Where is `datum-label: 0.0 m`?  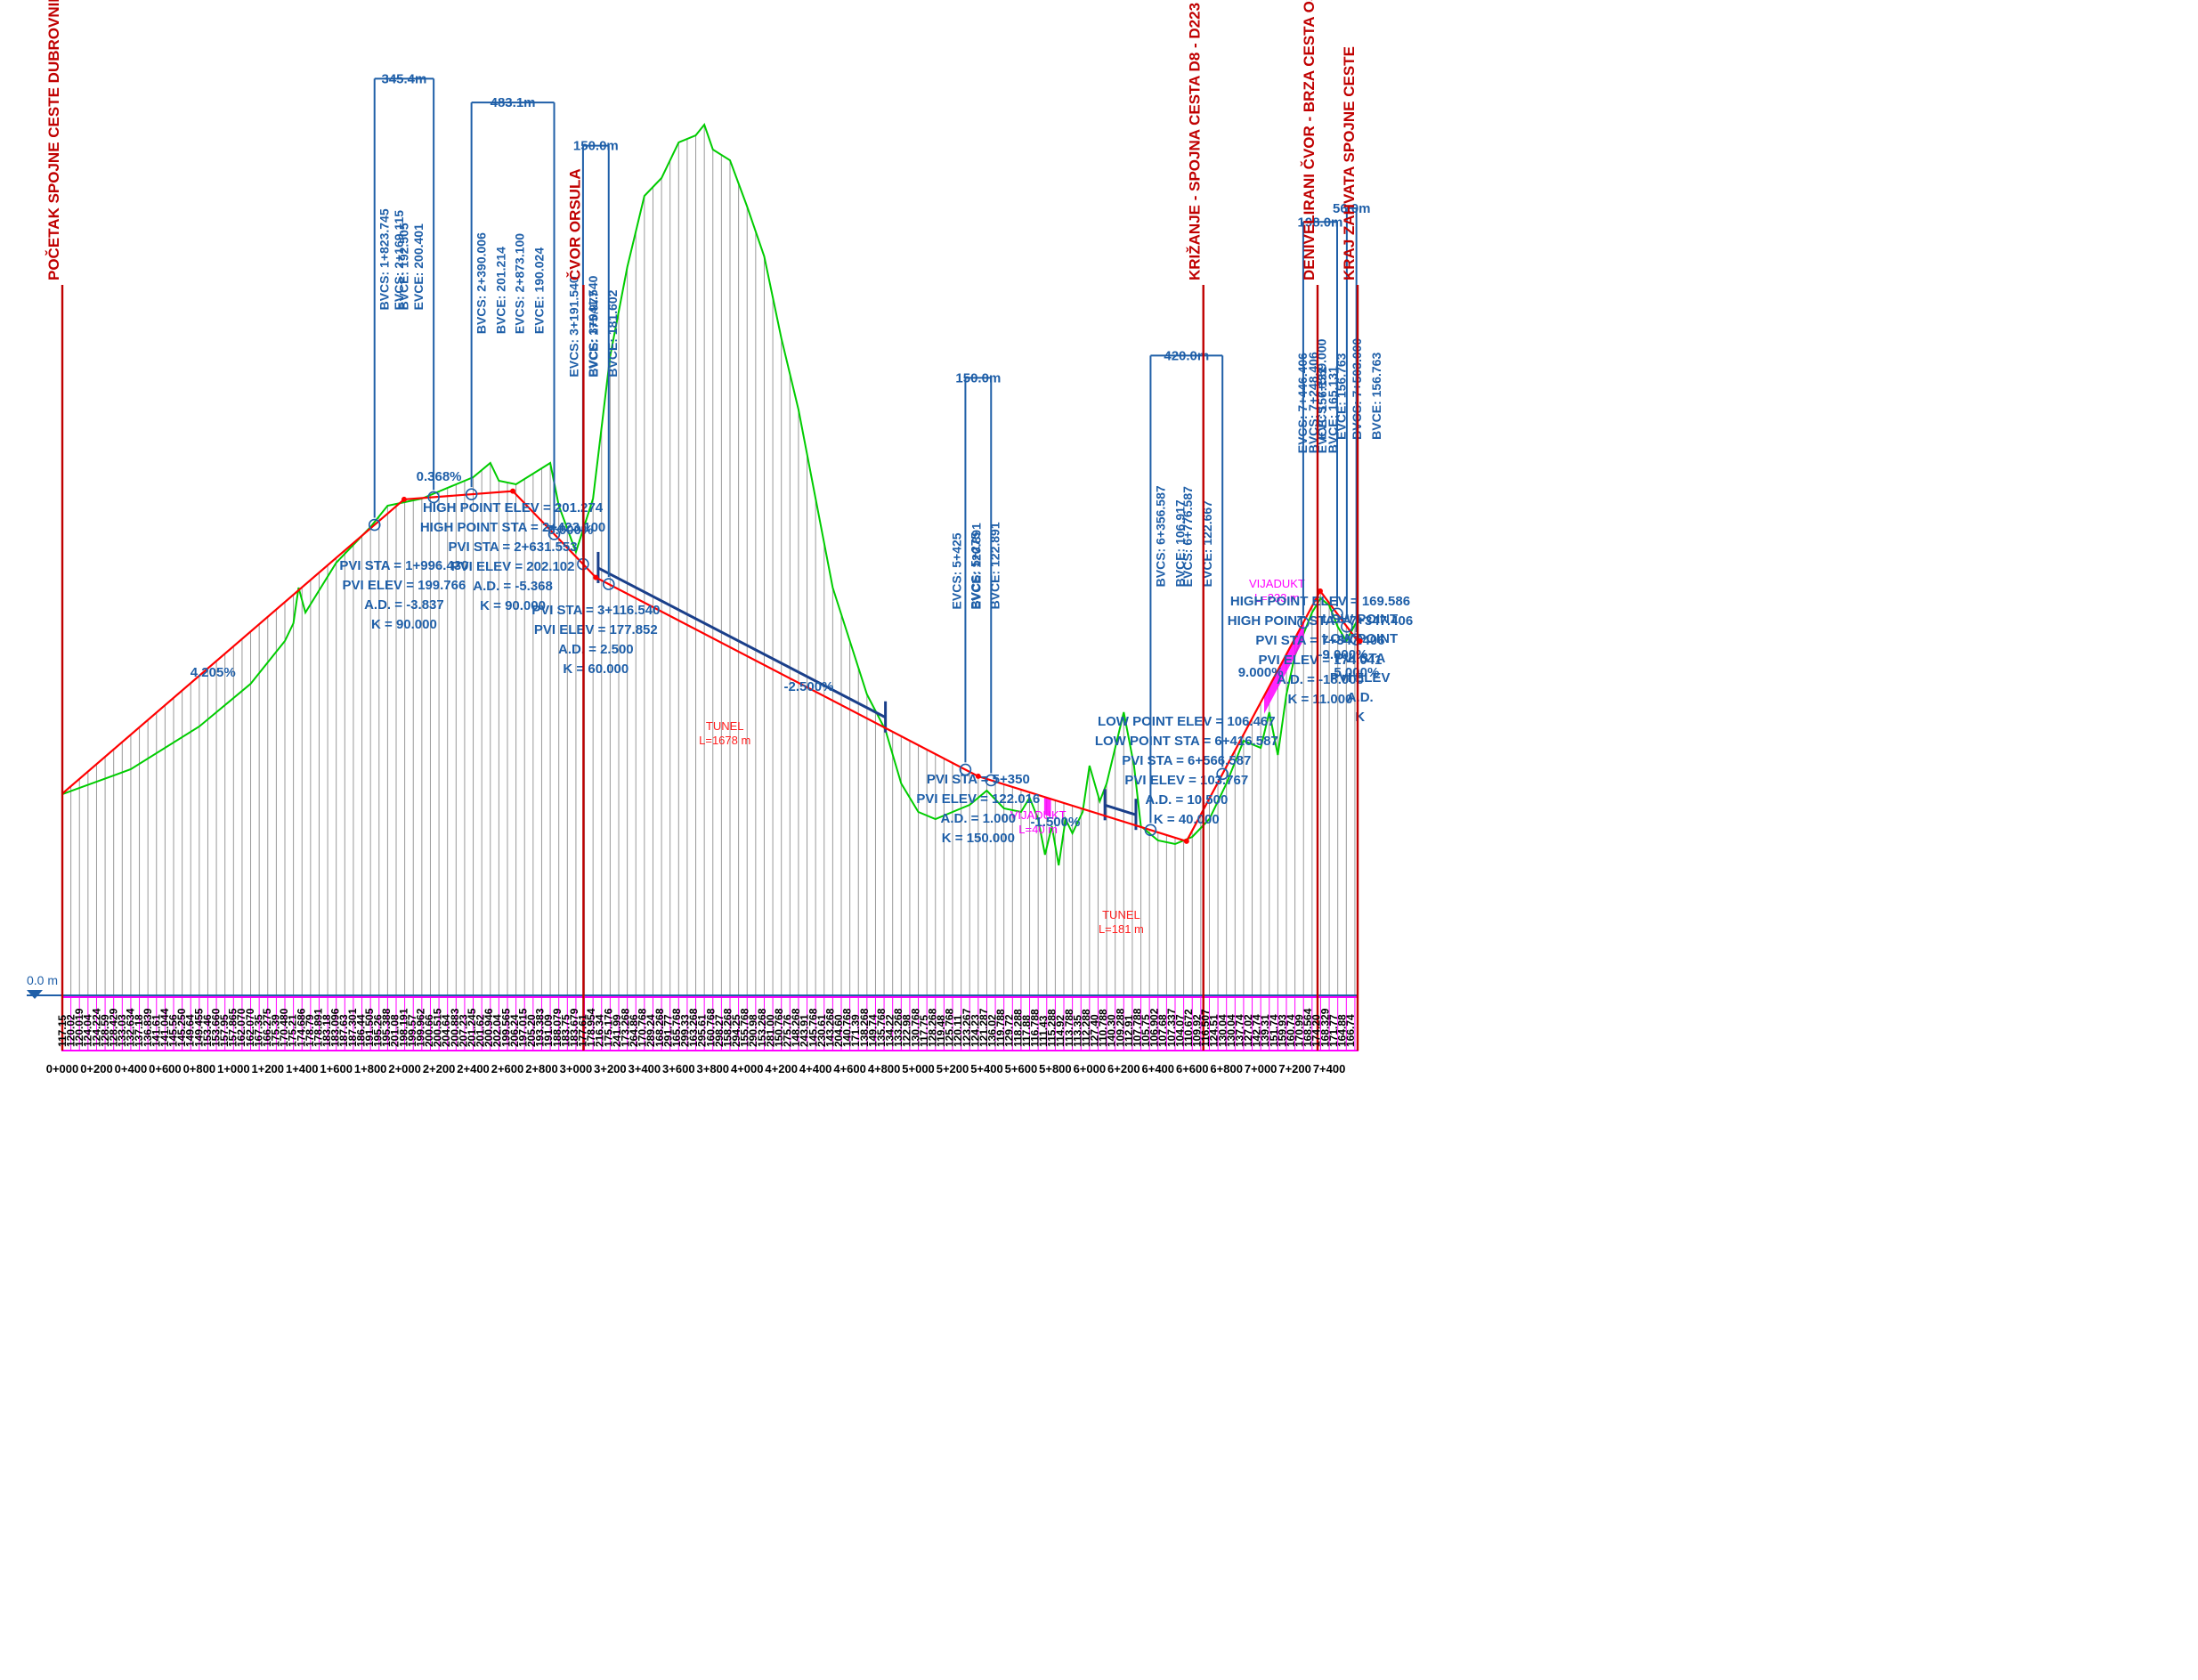
datum-label: 0.0 m is located at coordinates (42, 980).